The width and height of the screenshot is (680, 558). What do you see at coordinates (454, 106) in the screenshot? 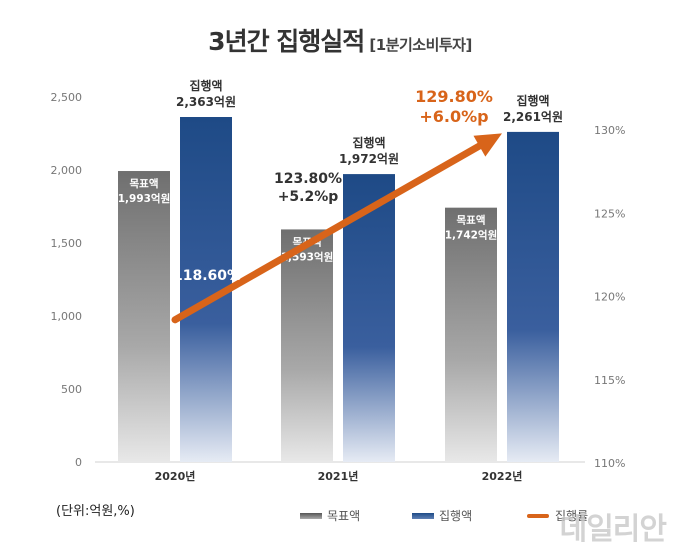
I see `rate-label: 129.80% +6.0%p` at bounding box center [454, 106].